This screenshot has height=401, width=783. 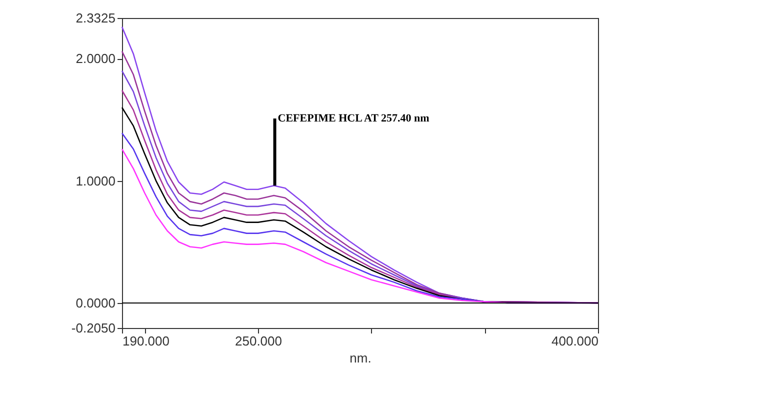 I want to click on y-tick-label: 2.0000, so click(x=96, y=58).